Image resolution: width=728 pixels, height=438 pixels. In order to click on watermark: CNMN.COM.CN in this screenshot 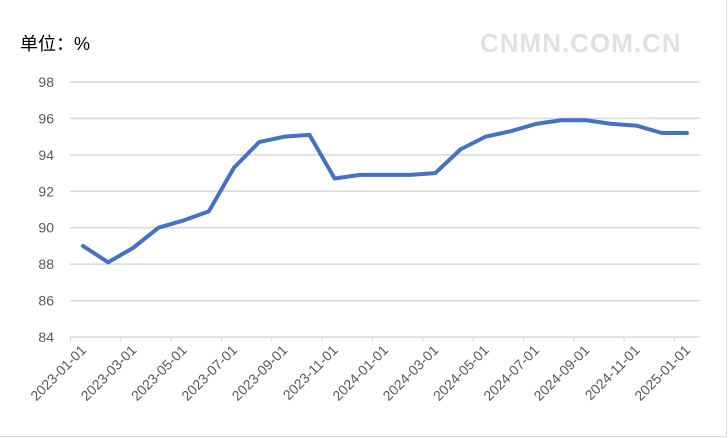, I will do `click(581, 43)`.